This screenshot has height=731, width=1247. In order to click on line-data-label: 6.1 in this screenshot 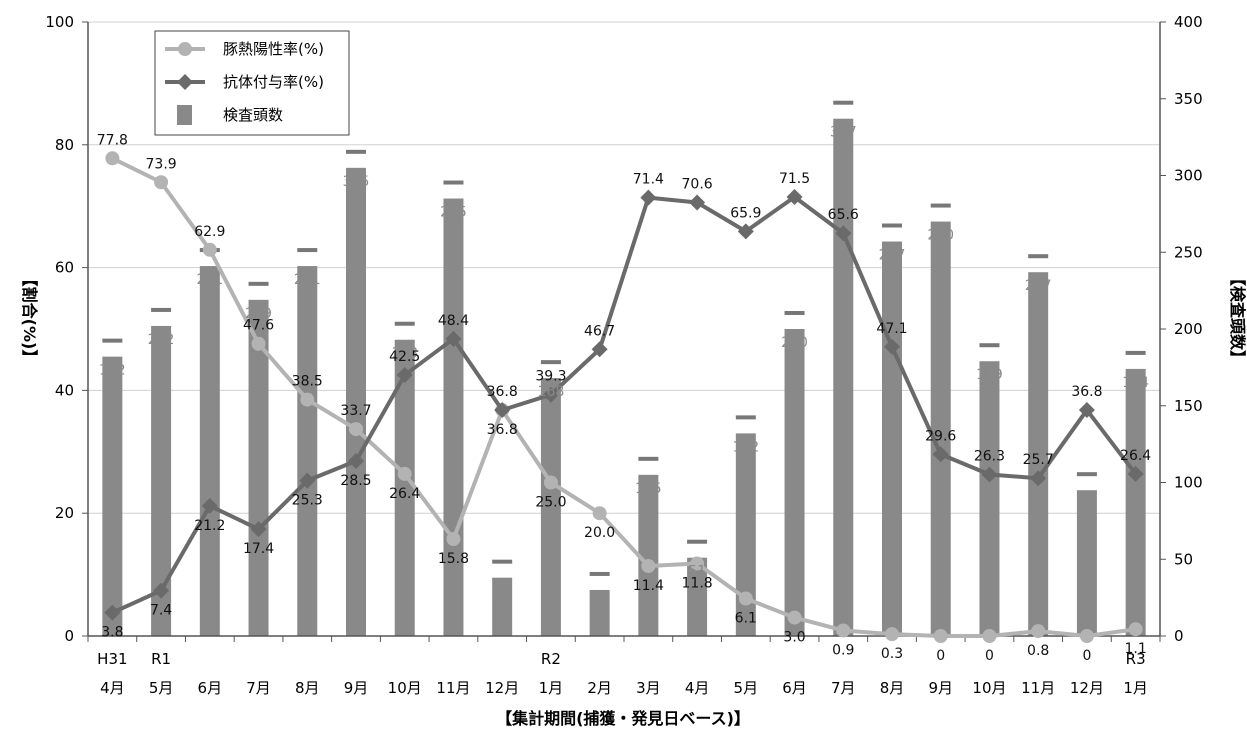, I will do `click(746, 619)`.